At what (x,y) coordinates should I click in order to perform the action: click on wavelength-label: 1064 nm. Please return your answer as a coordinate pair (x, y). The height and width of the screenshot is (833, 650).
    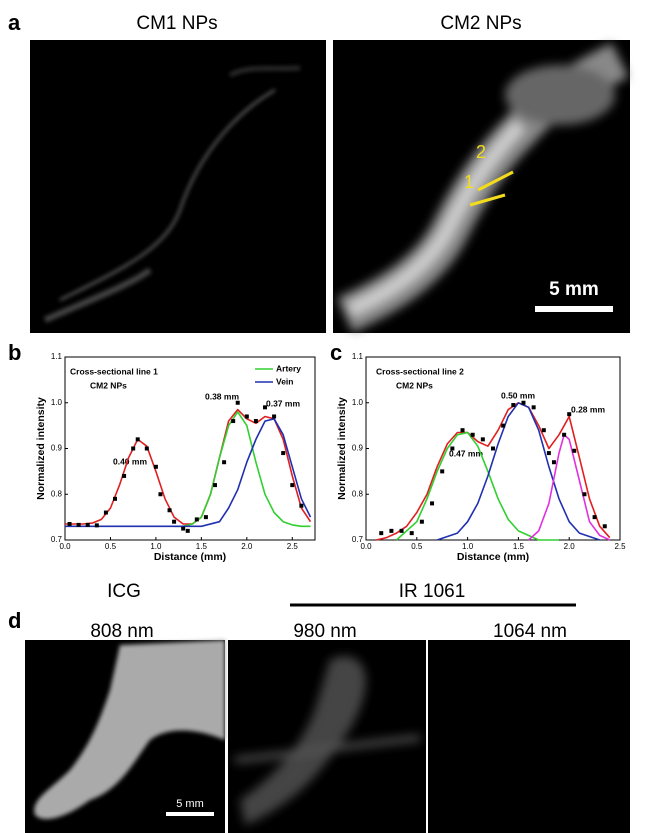
    Looking at the image, I should click on (530, 631).